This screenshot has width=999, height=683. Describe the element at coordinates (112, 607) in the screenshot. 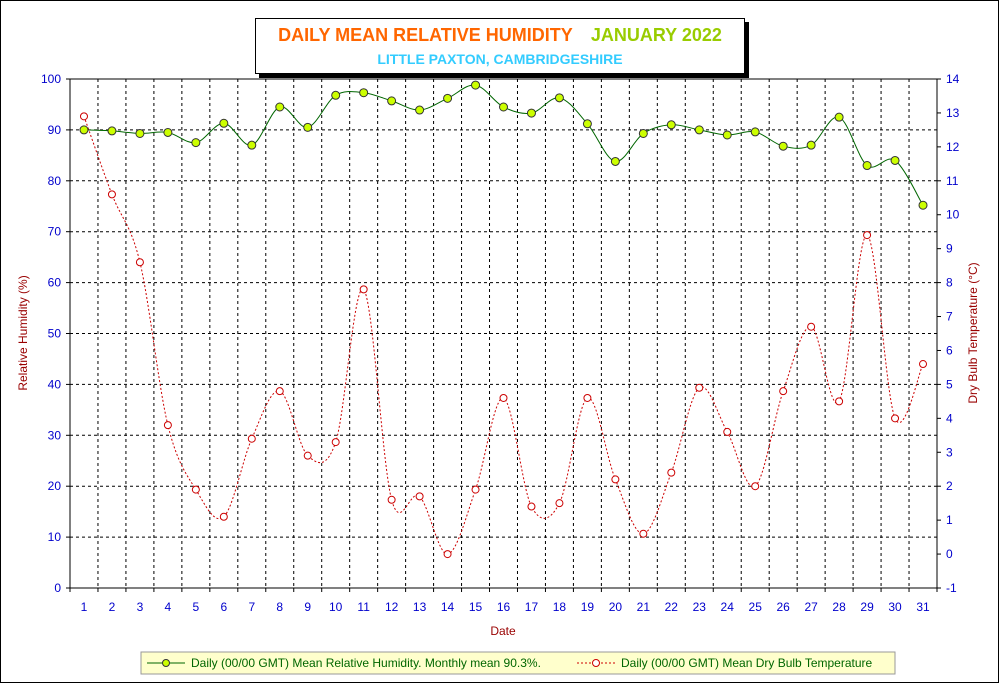

I see `x-tick-label: 2` at that location.